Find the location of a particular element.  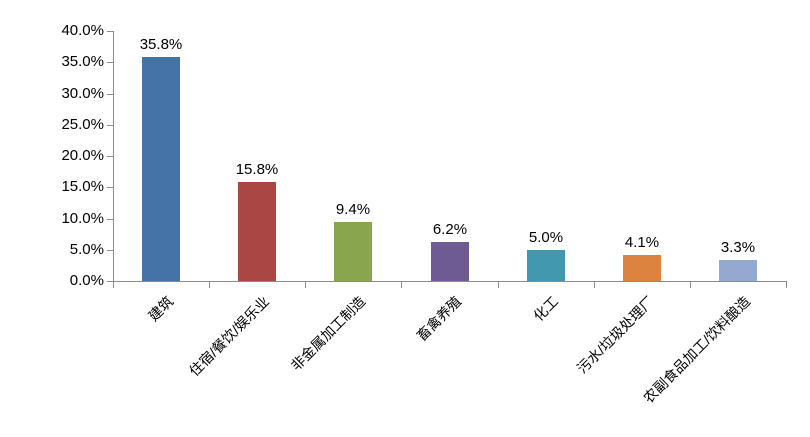

bar-value-label: 9.4% is located at coordinates (353, 209).